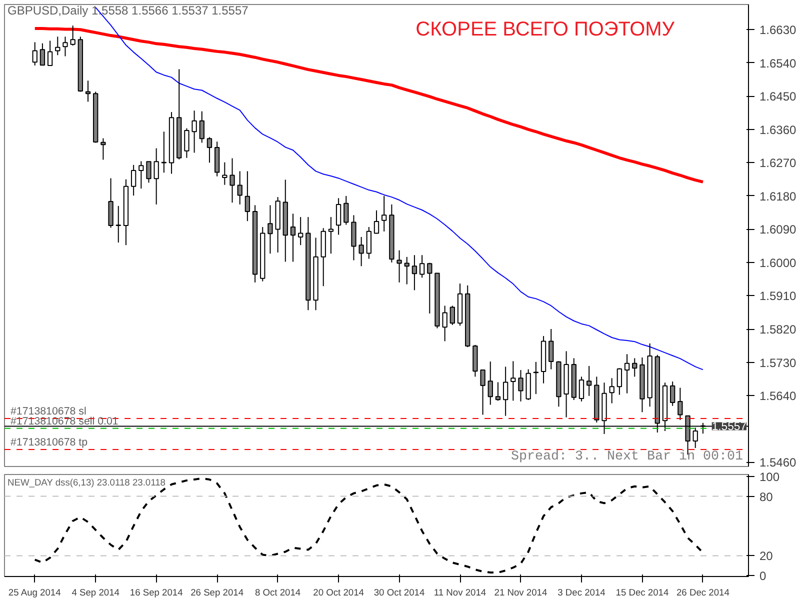 This screenshot has height=600, width=800. What do you see at coordinates (277, 593) in the screenshot?
I see `x-tick-label: 8 Oct 2014` at bounding box center [277, 593].